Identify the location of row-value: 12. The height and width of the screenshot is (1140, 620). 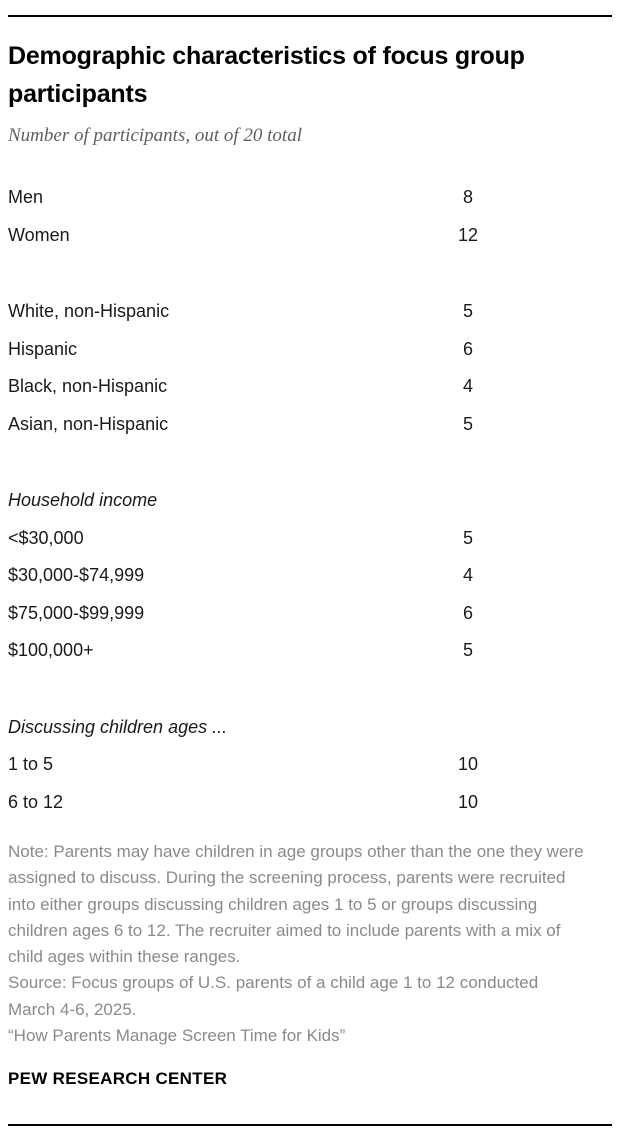
(468, 234).